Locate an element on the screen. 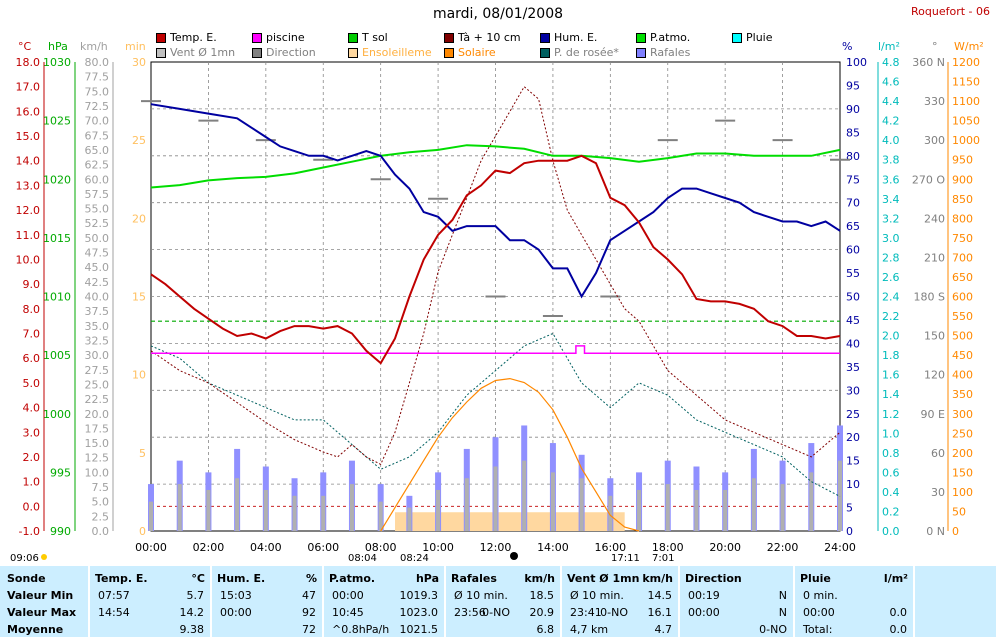 The height and width of the screenshot is (637, 996). dir-axis-tick: 210 is located at coordinates (934, 257).